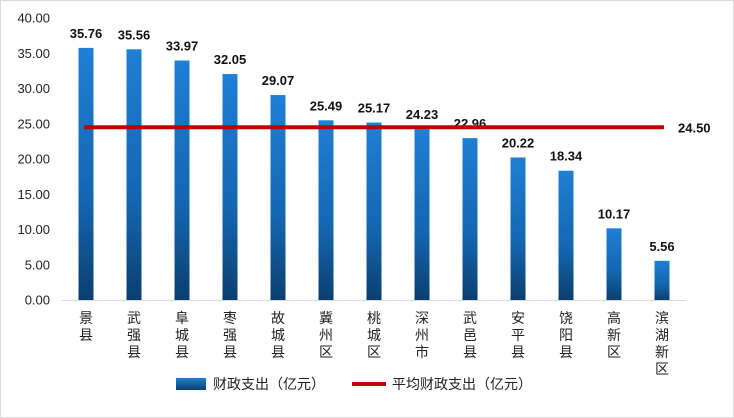 This screenshot has height=418, width=734. What do you see at coordinates (278, 80) in the screenshot?
I see `data-label: 29.07` at bounding box center [278, 80].